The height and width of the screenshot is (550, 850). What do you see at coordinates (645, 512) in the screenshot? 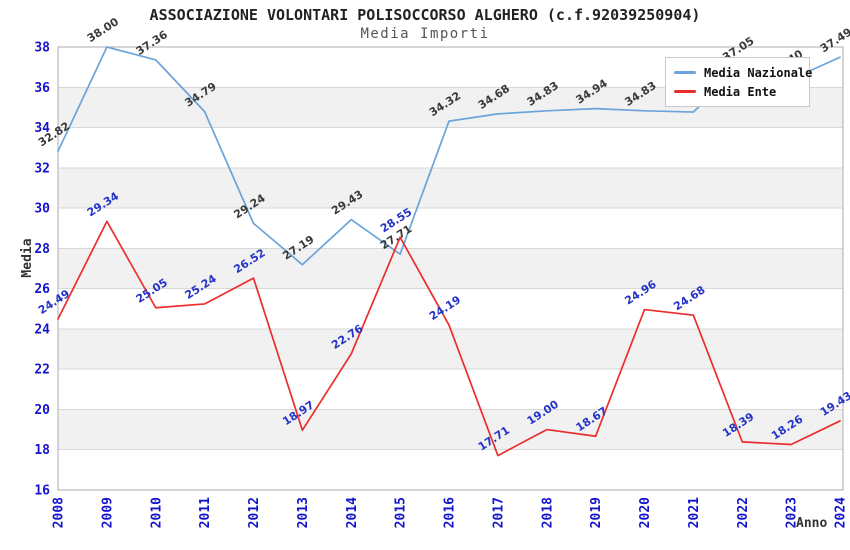
I see `svg-text: 2020` at bounding box center [645, 512].